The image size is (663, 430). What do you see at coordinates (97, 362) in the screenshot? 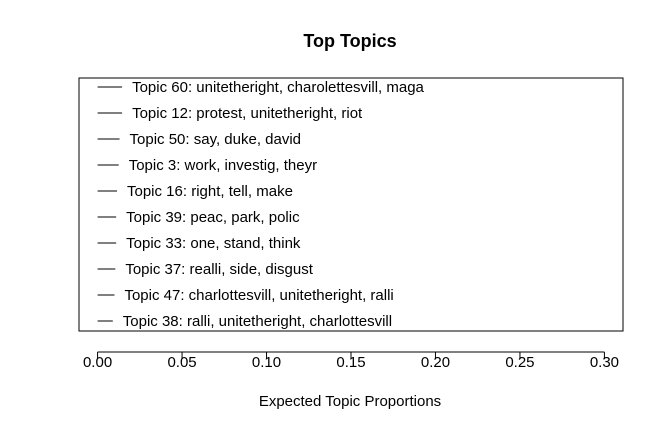
I see `x-tick-label: 0.00` at bounding box center [97, 362].